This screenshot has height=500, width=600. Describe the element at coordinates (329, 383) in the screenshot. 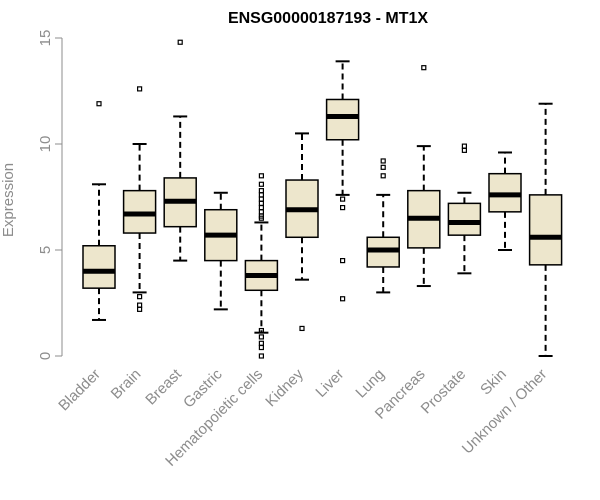

I see `x-tick-label: Liver` at that location.